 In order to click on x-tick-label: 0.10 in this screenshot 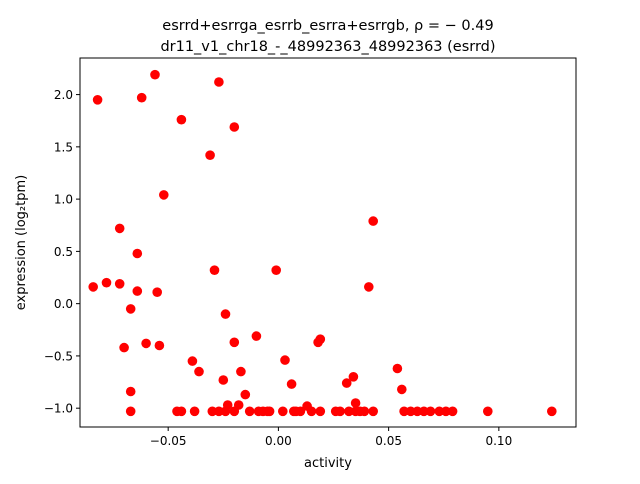, I will do `click(498, 441)`.